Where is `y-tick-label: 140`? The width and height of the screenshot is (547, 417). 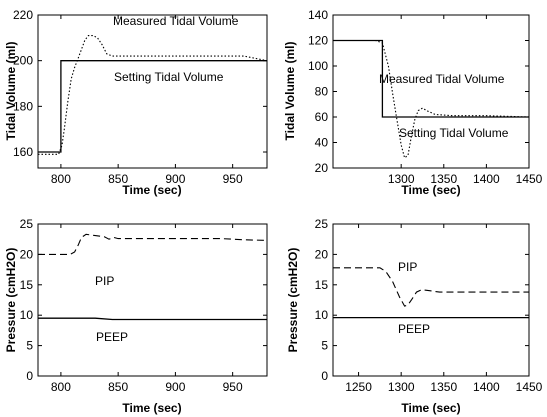 y-tick-label: 140 is located at coordinates (318, 15).